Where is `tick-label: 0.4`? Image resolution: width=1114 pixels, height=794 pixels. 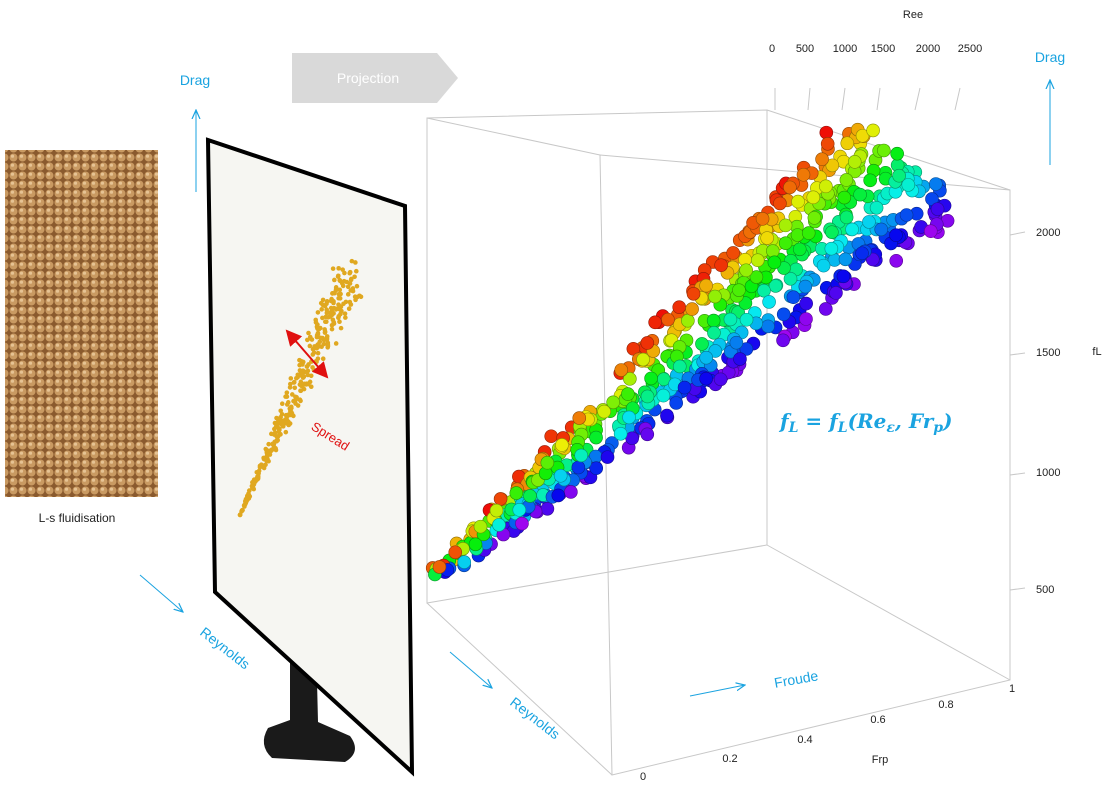
tick-label: 0.4 is located at coordinates (804, 740).